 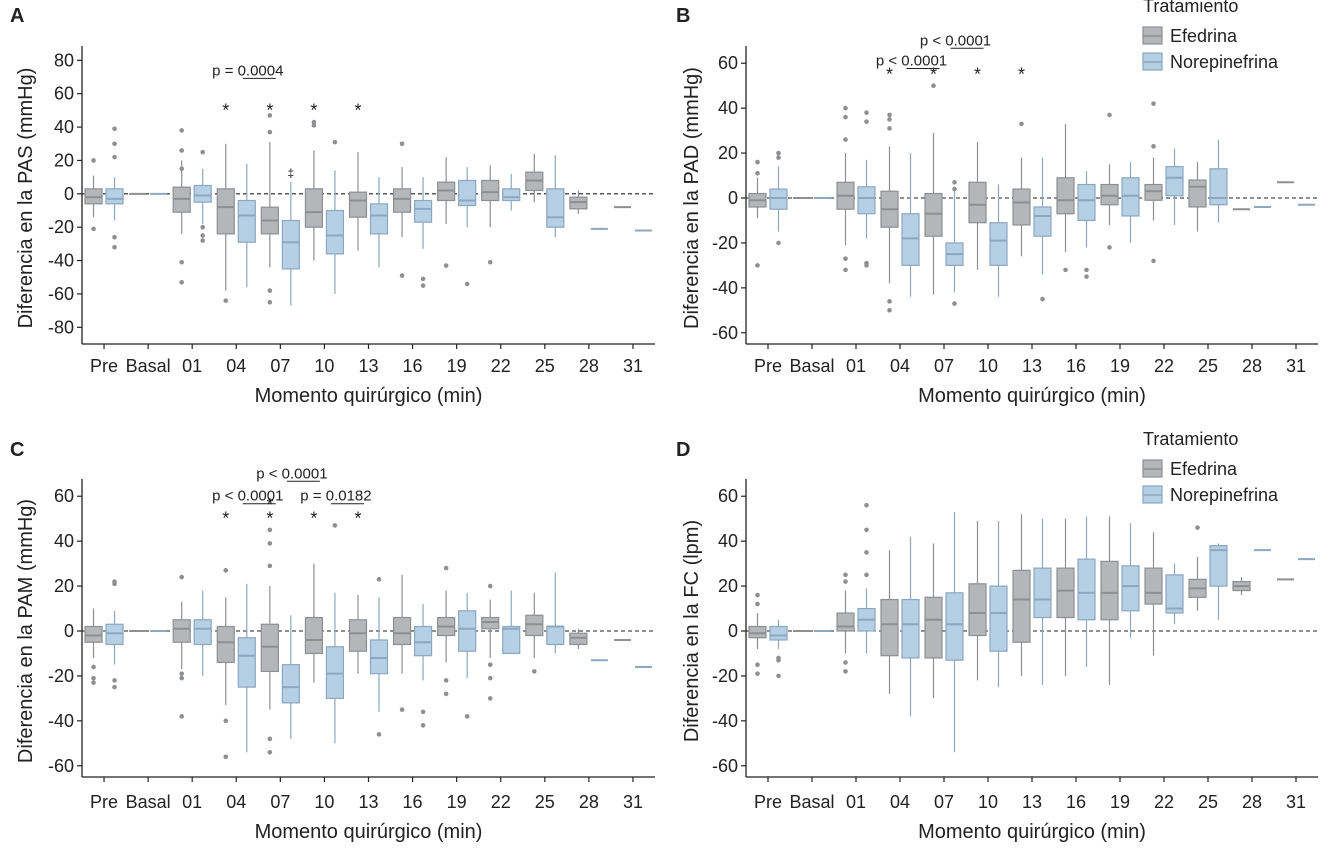 What do you see at coordinates (1190, 8) in the screenshot?
I see `legend-title: Tratamiento` at bounding box center [1190, 8].